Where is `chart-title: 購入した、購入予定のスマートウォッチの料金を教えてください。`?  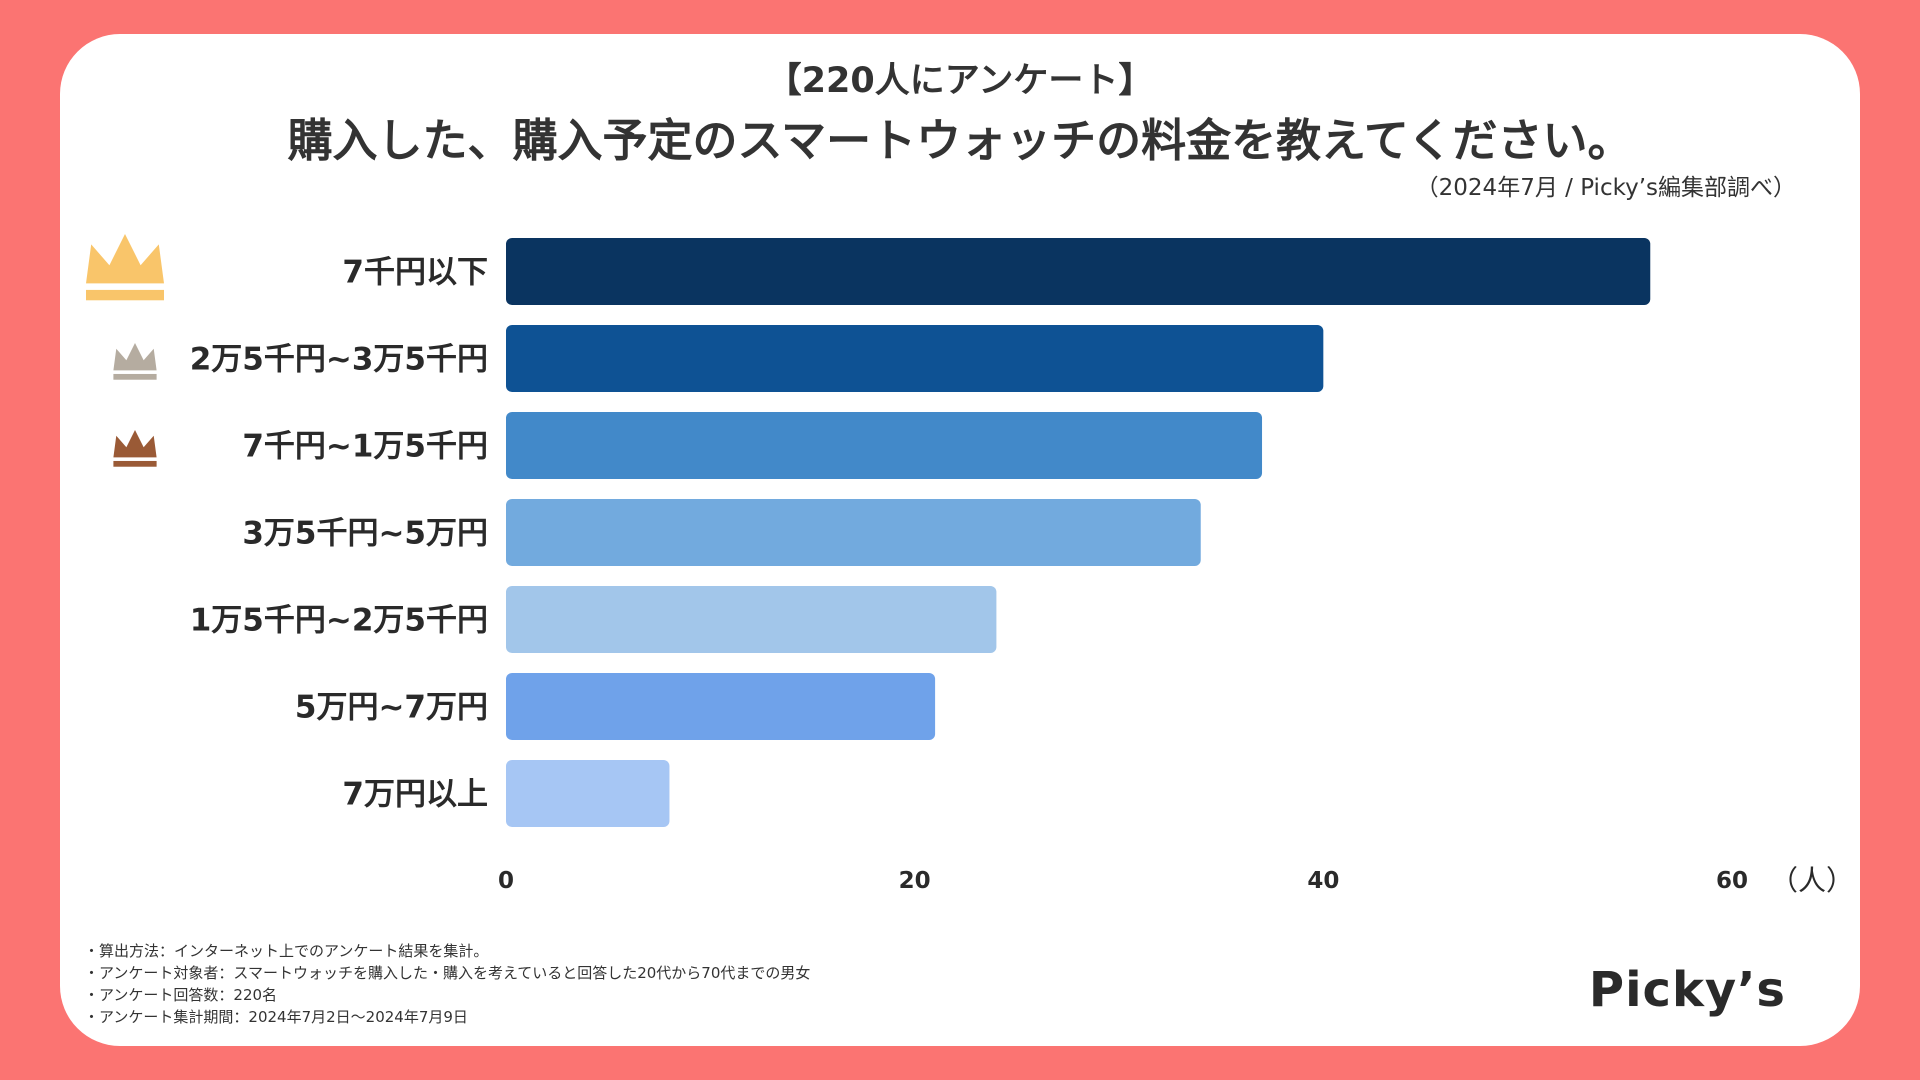
chart-title: 購入した、購入予定のスマートウォッチの料金を教えてください。 is located at coordinates (960, 140).